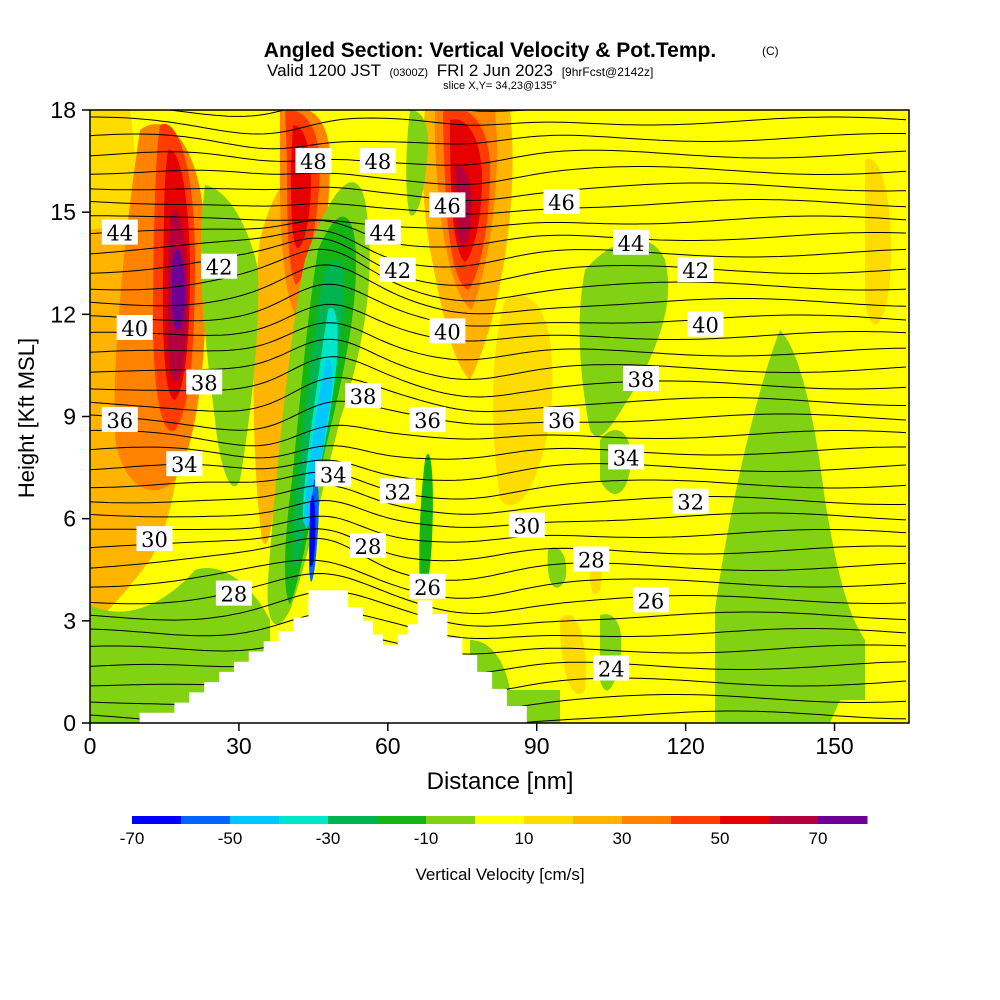  I want to click on colorbar-tick-label: 70, so click(818, 838).